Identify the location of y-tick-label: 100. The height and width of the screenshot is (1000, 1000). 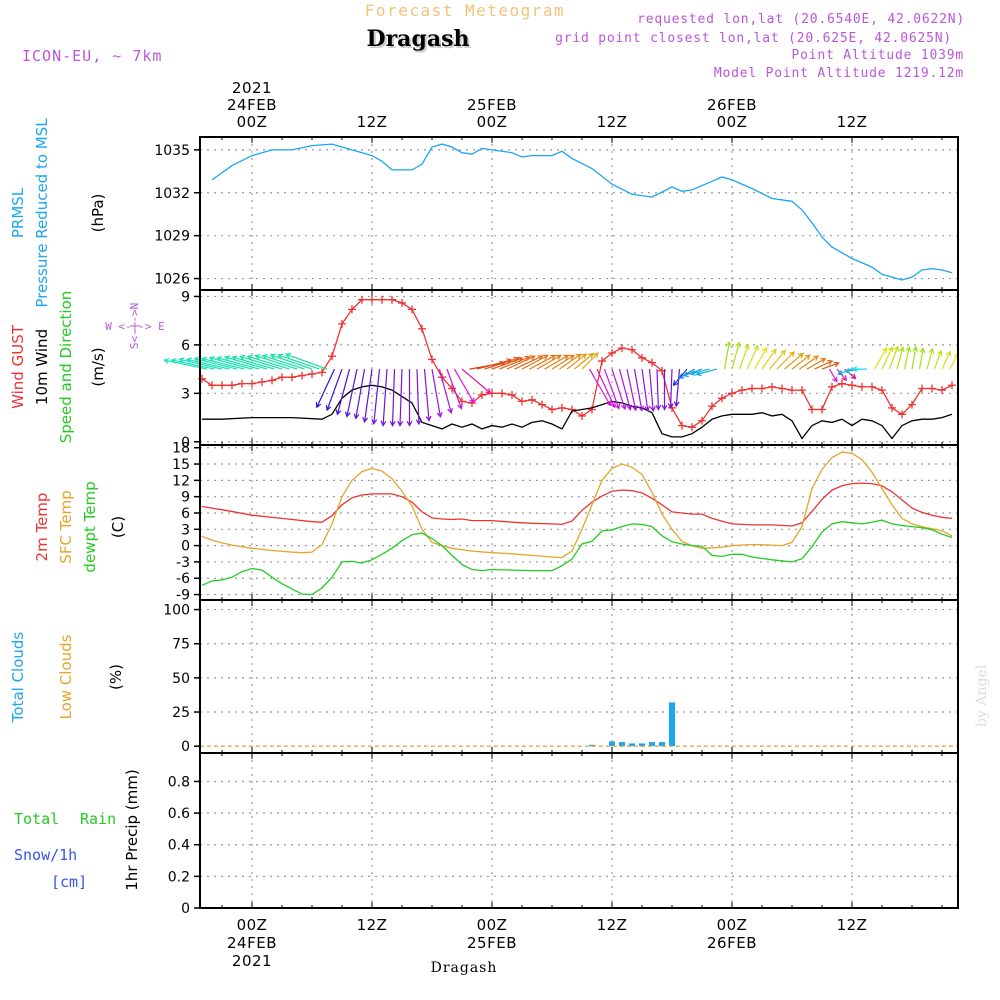
(176, 611).